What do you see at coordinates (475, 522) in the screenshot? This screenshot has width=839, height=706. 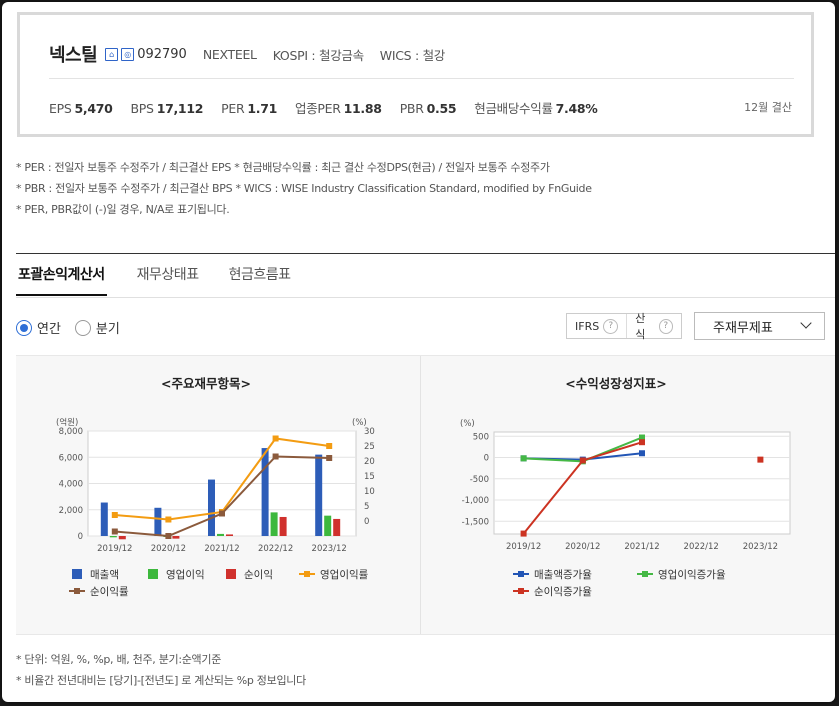 I see `y-tick-label: -1,500` at bounding box center [475, 522].